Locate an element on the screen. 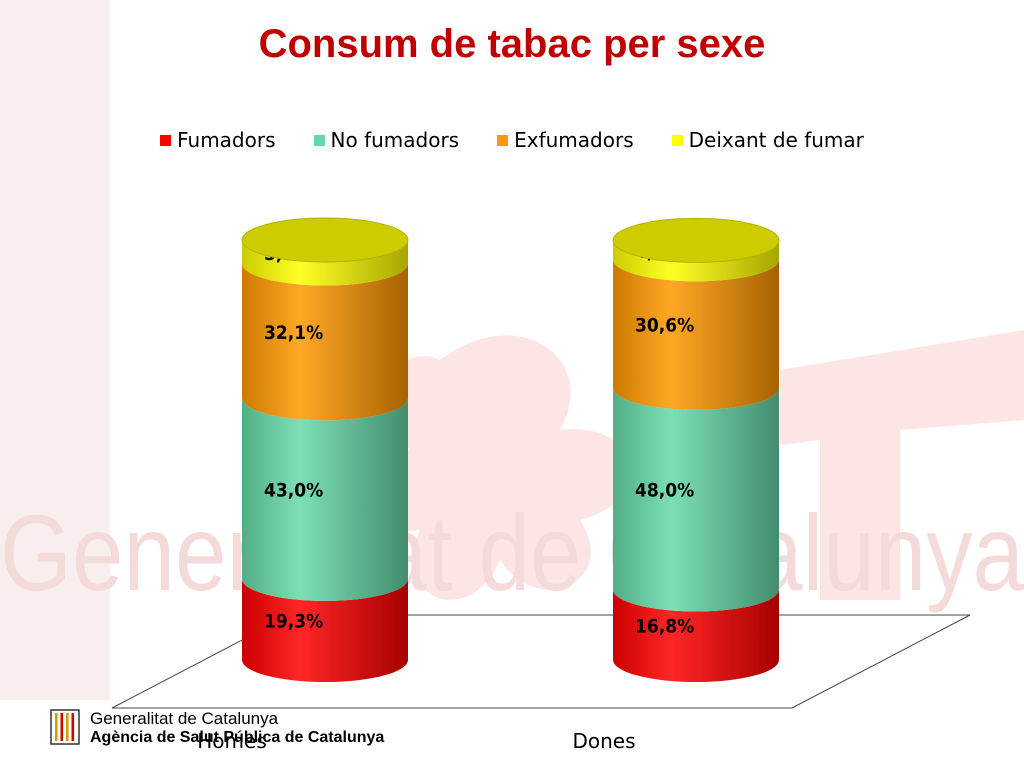 The width and height of the screenshot is (1024, 768). data-label: 16,8% is located at coordinates (664, 627).